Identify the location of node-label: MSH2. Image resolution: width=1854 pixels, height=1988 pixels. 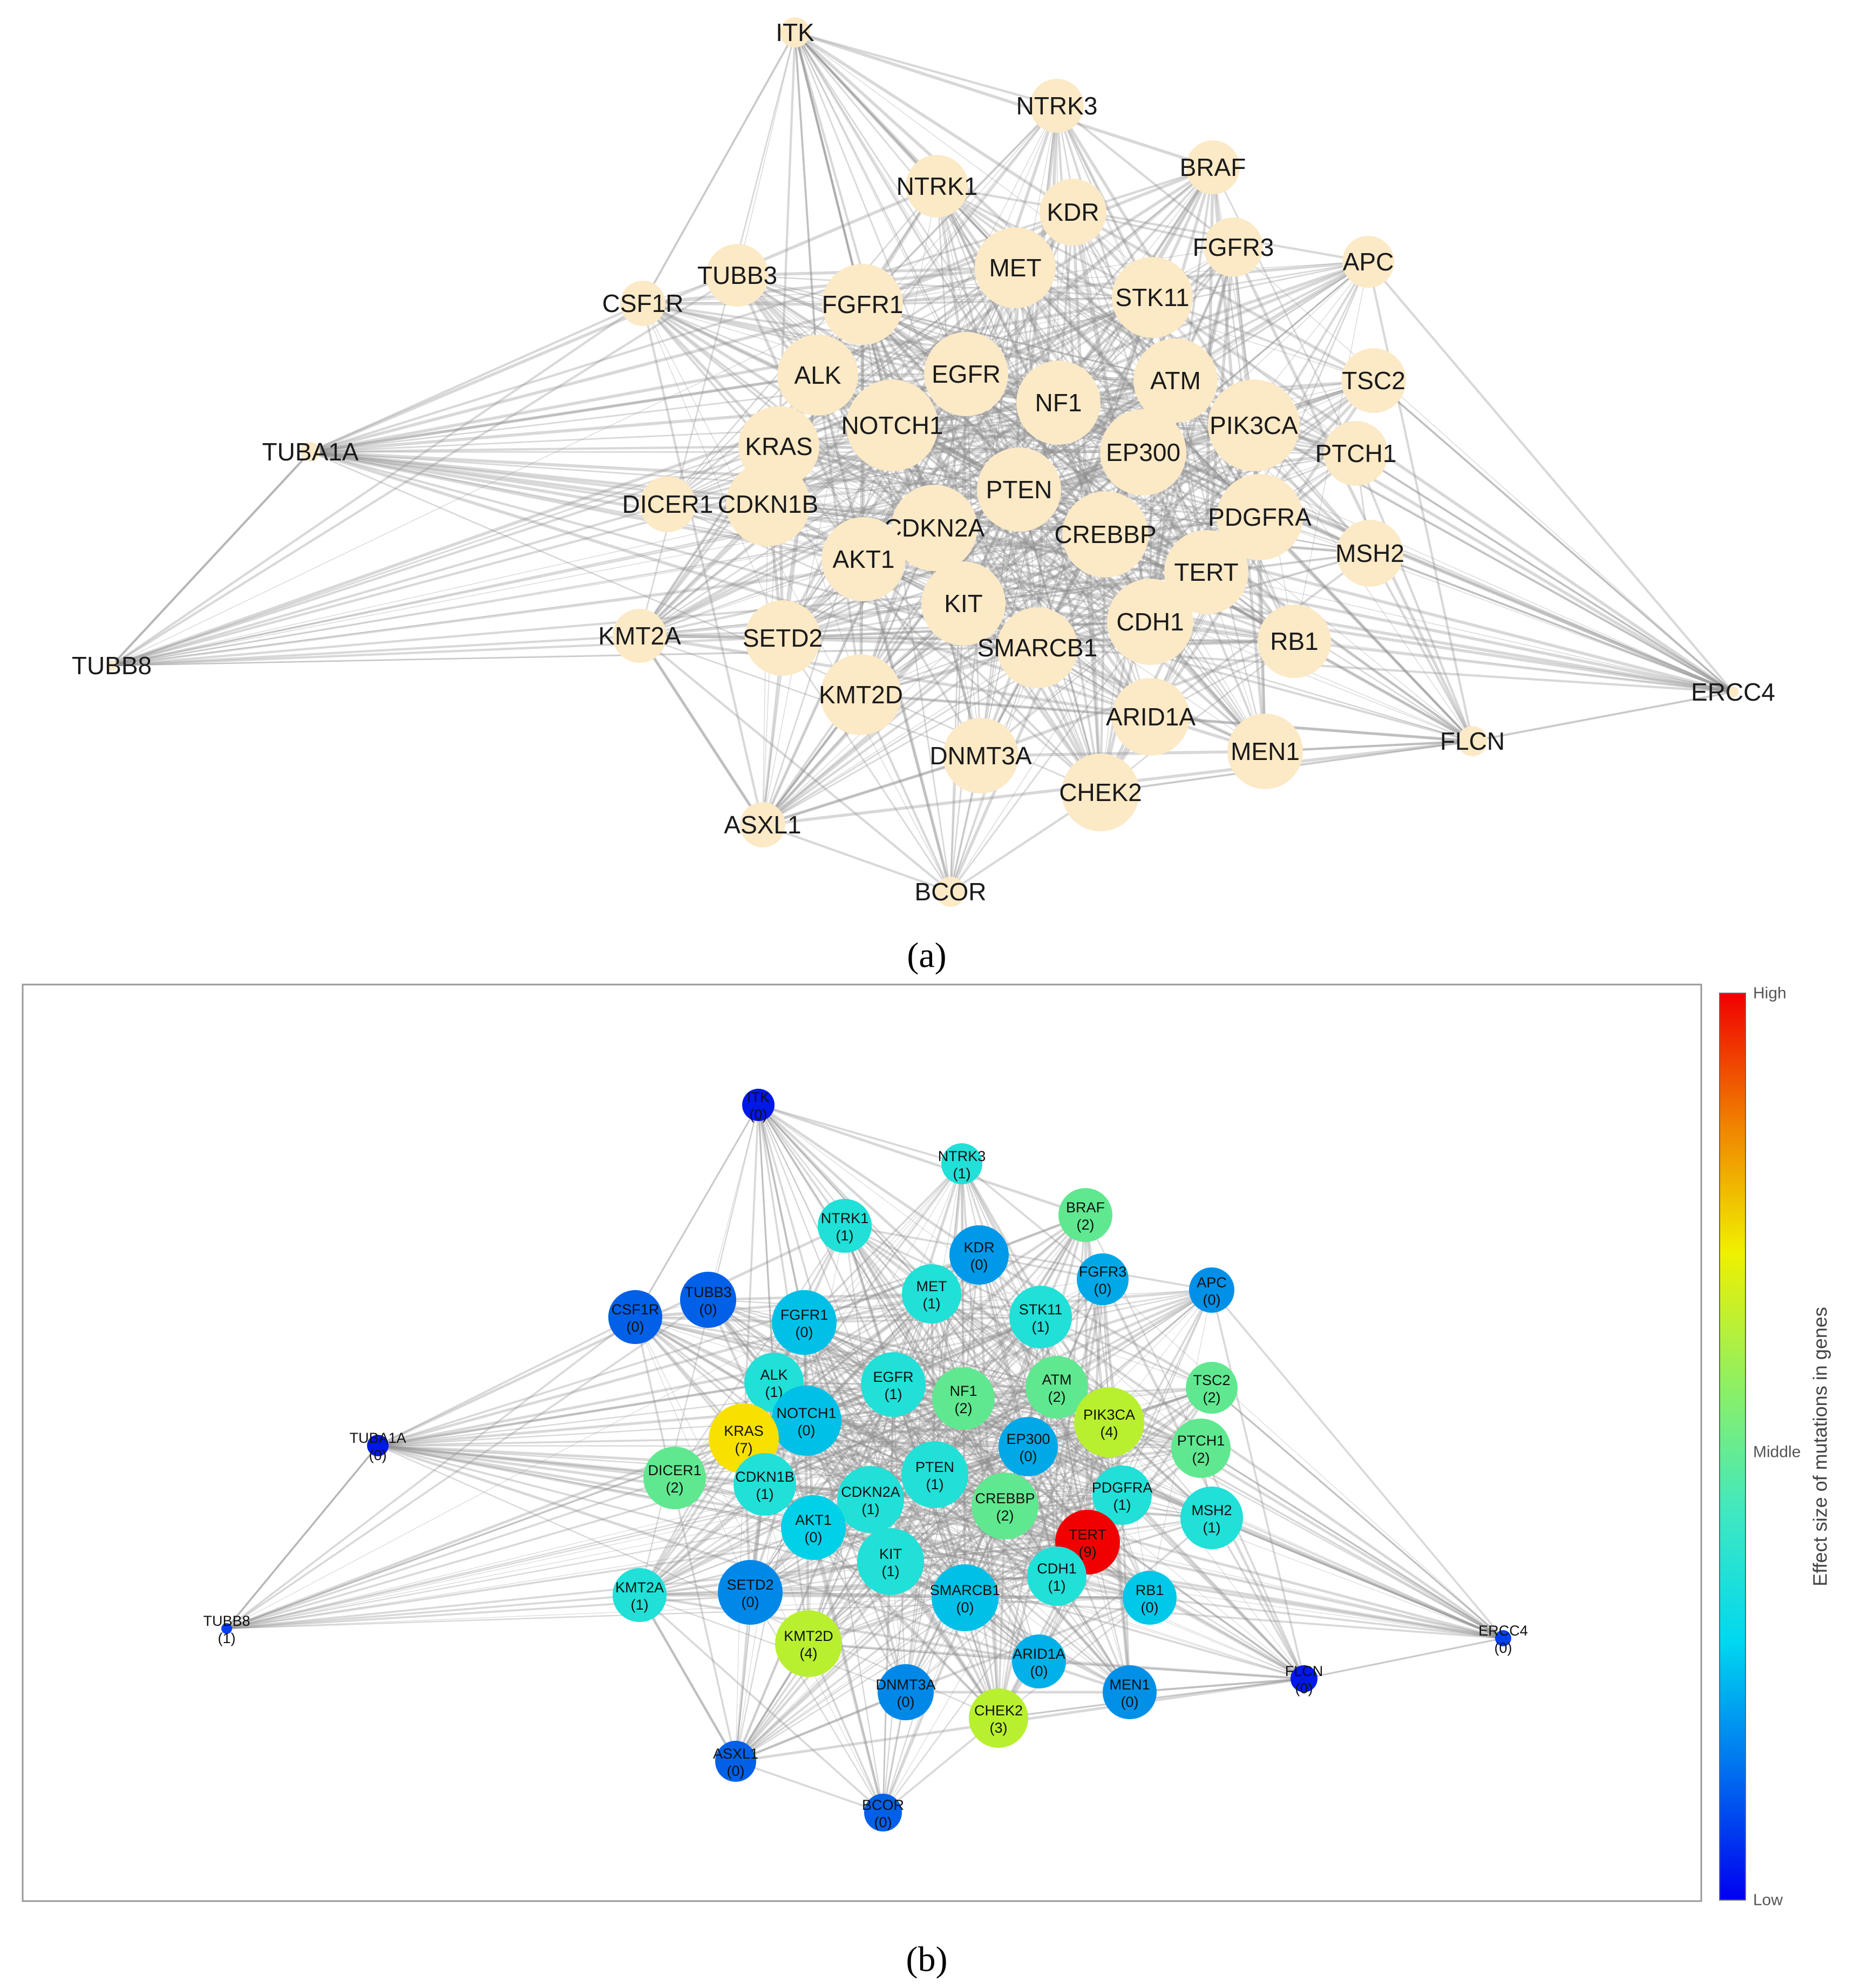
(1369, 553).